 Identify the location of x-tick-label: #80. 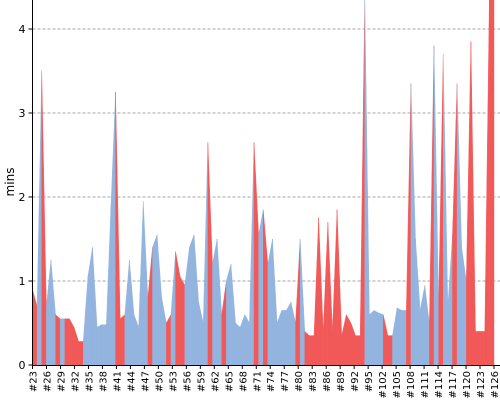
(299, 381).